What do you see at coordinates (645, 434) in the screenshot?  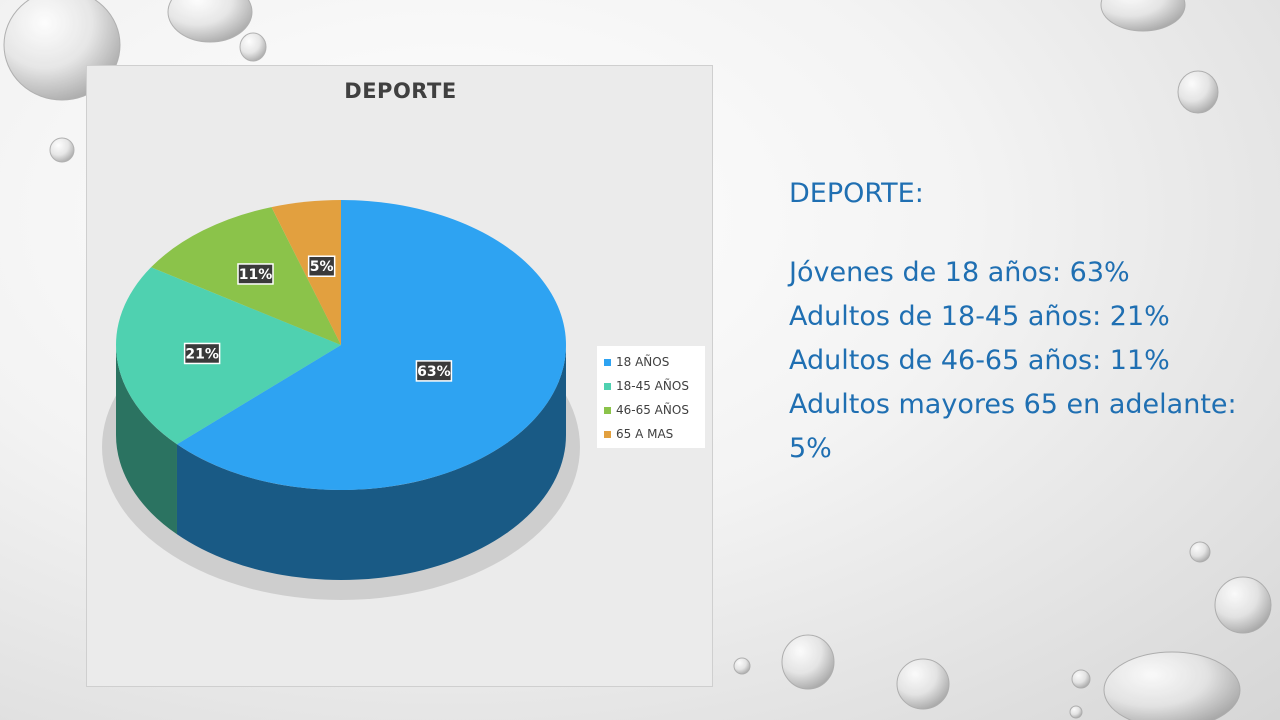 I see `legend-label: 65 A MAS` at bounding box center [645, 434].